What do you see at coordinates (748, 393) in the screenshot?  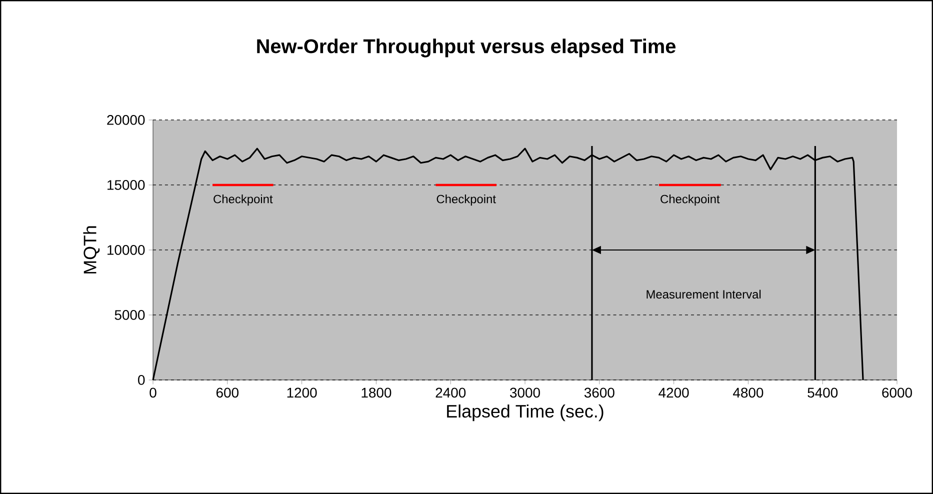 I see `x-tick-label: 4800` at bounding box center [748, 393].